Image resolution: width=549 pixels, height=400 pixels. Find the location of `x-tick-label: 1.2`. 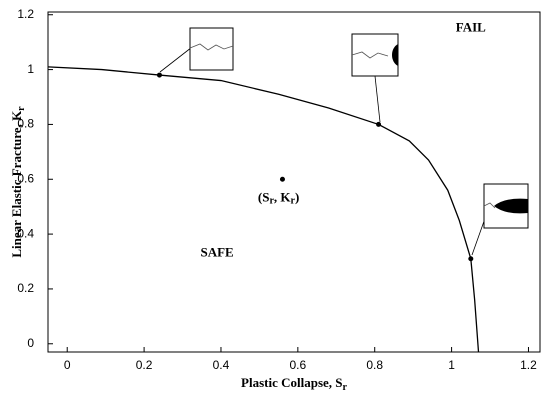

x-tick-label: 1.2 is located at coordinates (528, 365).